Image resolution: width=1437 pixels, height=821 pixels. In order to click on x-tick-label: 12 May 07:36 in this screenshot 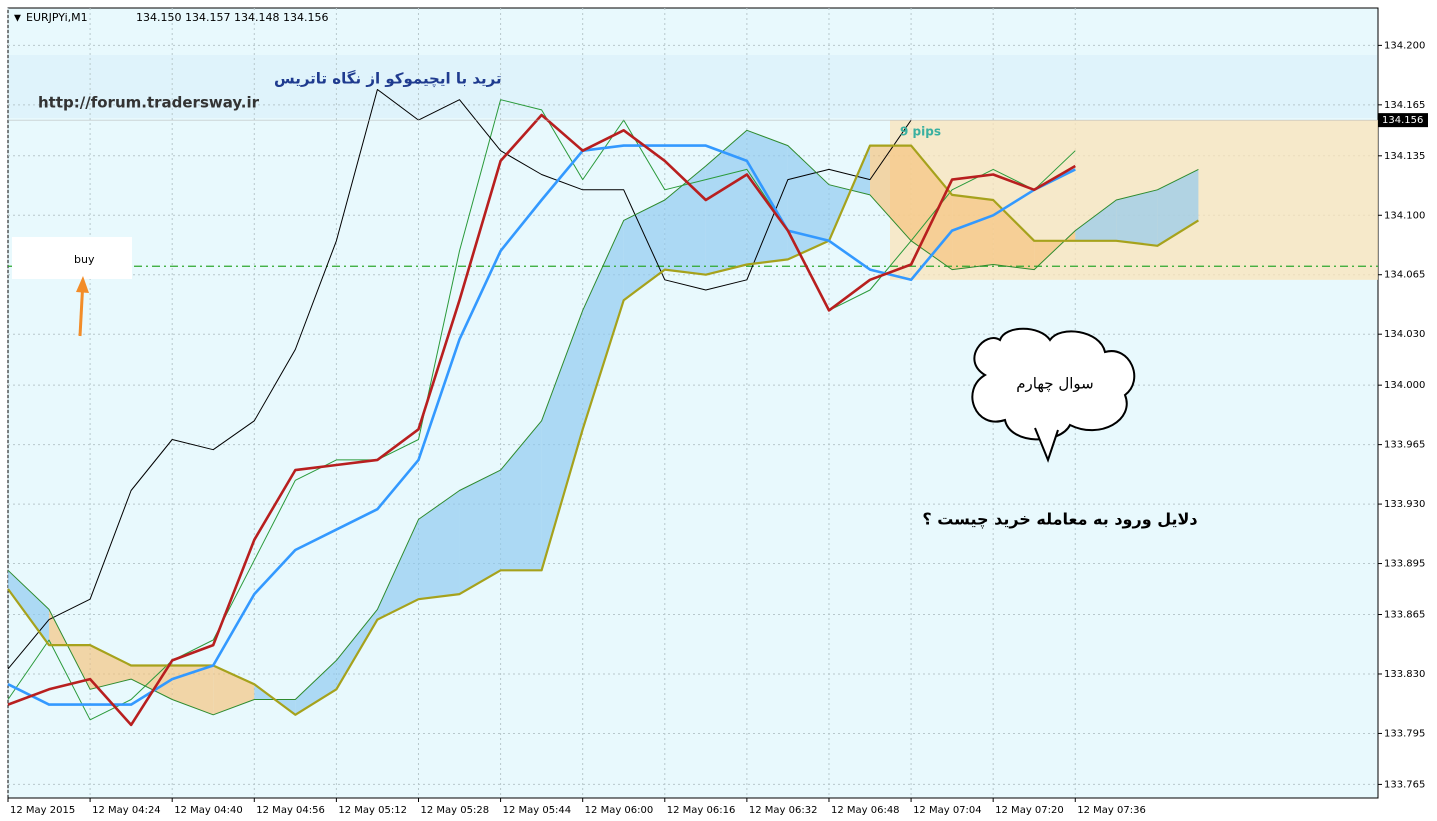, I will do `click(1111, 810)`.